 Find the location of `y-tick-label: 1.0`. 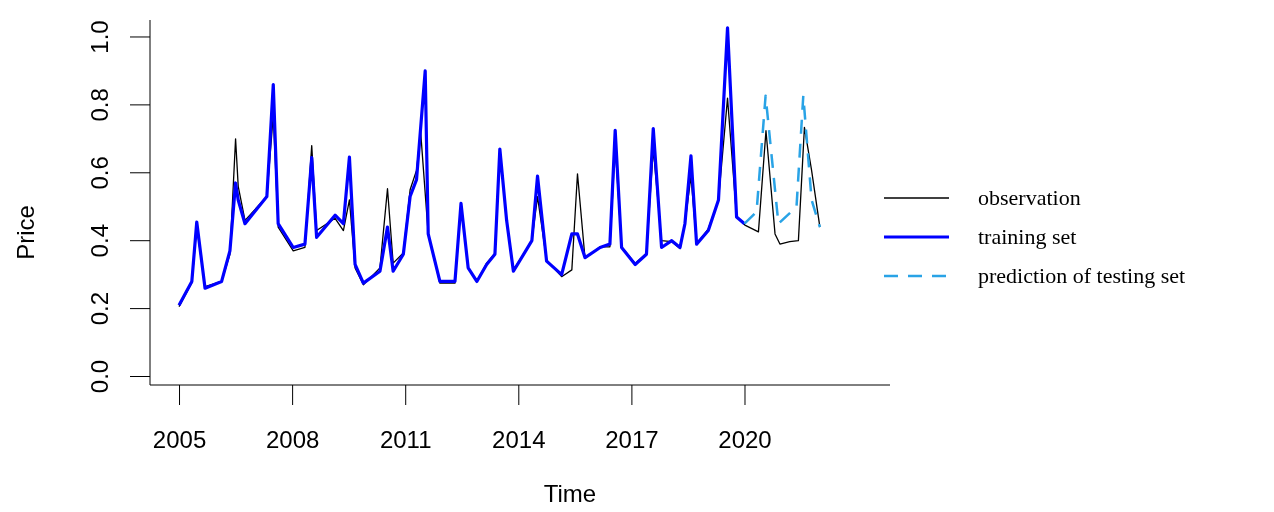

y-tick-label: 1.0 is located at coordinates (99, 37).